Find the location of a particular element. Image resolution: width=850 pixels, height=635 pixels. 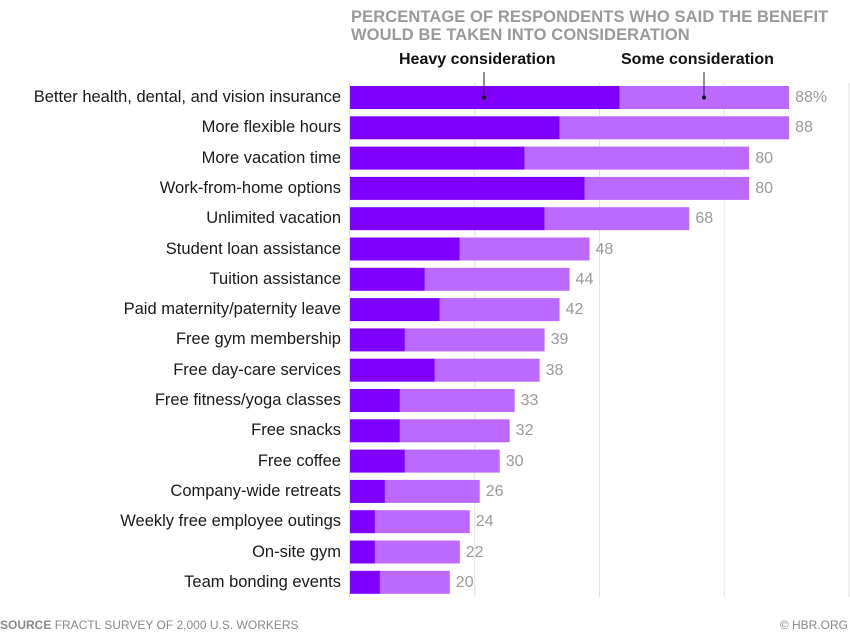

chart-title-line-2: WOULD BE TAKEN INTO CONSIDERATION is located at coordinates (520, 35).